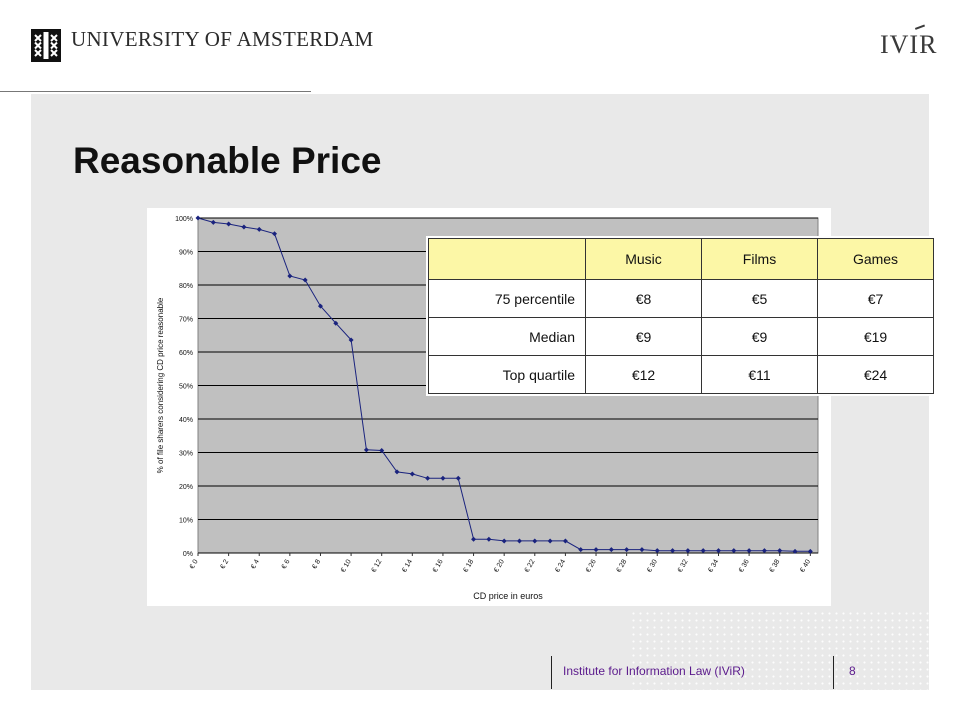 The image size is (960, 720). Describe the element at coordinates (186, 253) in the screenshot. I see `y-tick-label: 90%` at that location.